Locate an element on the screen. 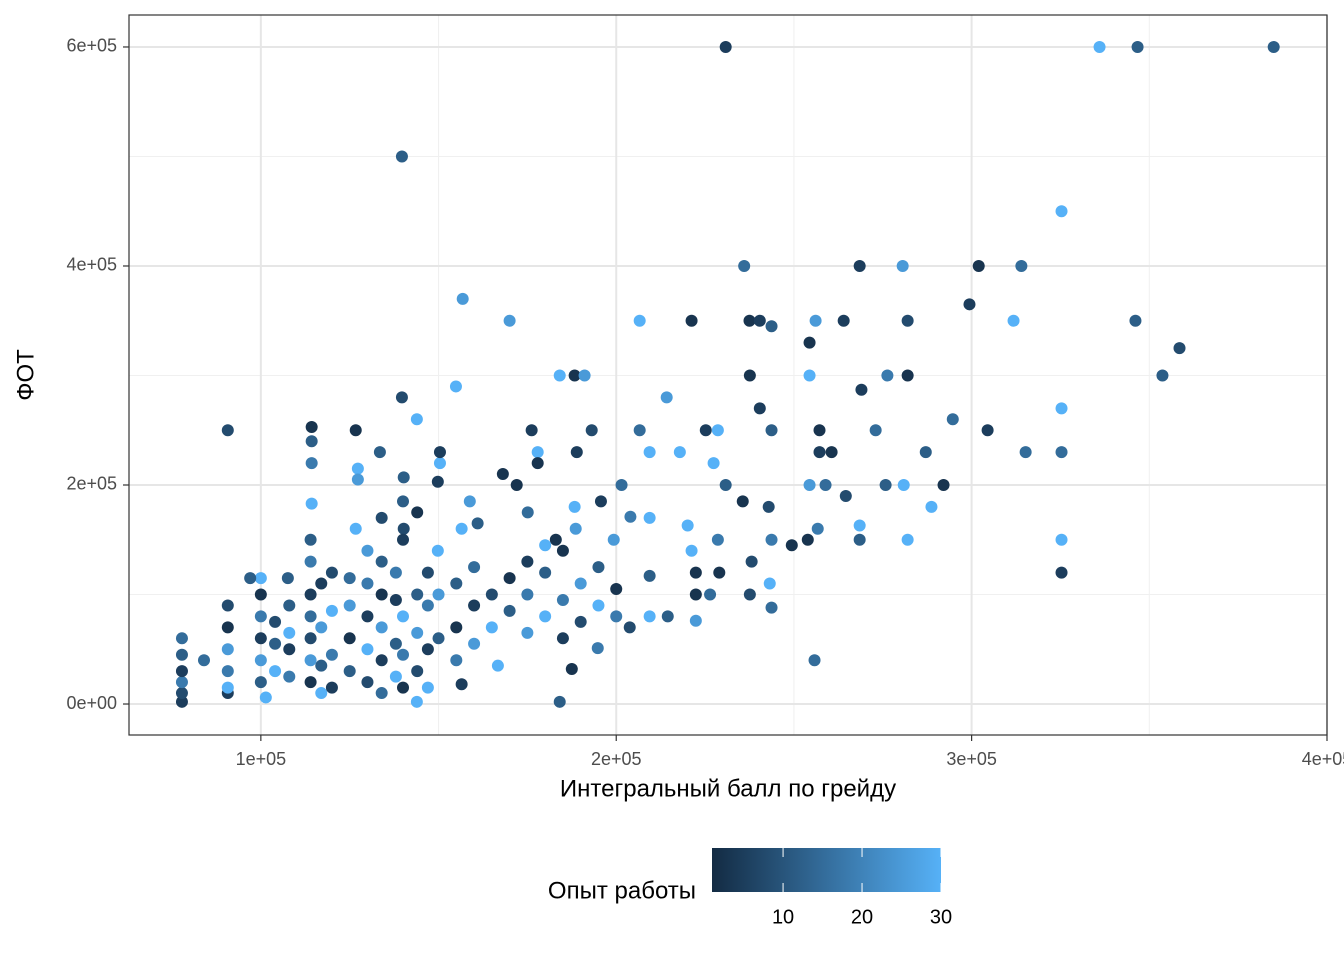 The image size is (1344, 960). x-tick-label: 3e+05 is located at coordinates (971, 759).